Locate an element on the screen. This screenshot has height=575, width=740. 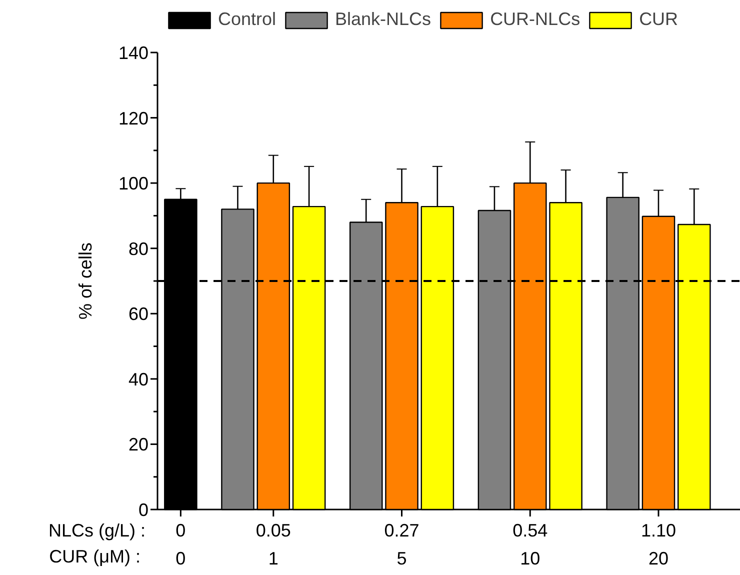
y-tick-label: 0 is located at coordinates (143, 510).